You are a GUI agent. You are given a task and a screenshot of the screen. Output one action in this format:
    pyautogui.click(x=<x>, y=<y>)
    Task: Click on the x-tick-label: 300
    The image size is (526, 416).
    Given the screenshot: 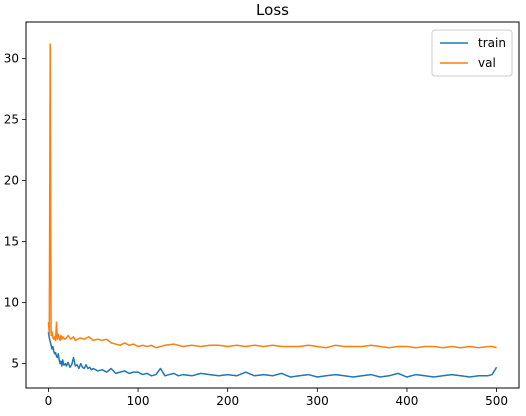 What is the action you would take?
    pyautogui.click(x=317, y=401)
    